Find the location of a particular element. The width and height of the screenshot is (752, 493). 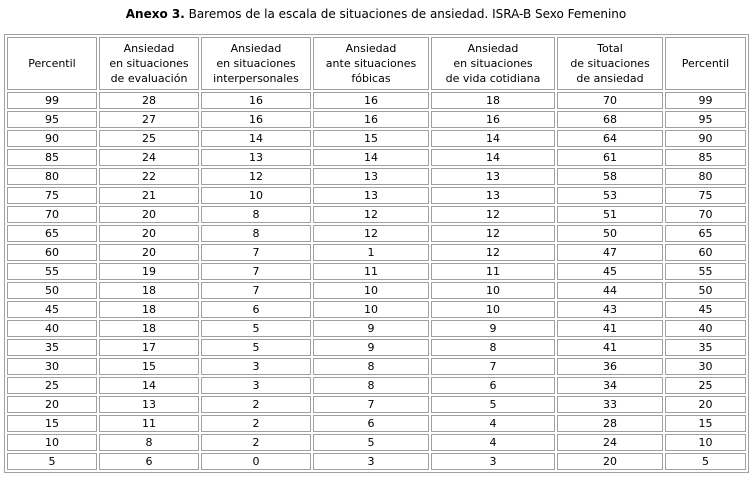

table-cell: 80 is located at coordinates (705, 176).